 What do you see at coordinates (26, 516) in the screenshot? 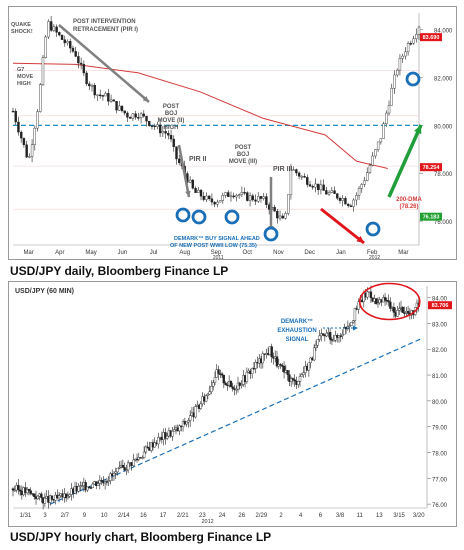
I see `hourly-x-tick-label: 1/31` at bounding box center [26, 516].